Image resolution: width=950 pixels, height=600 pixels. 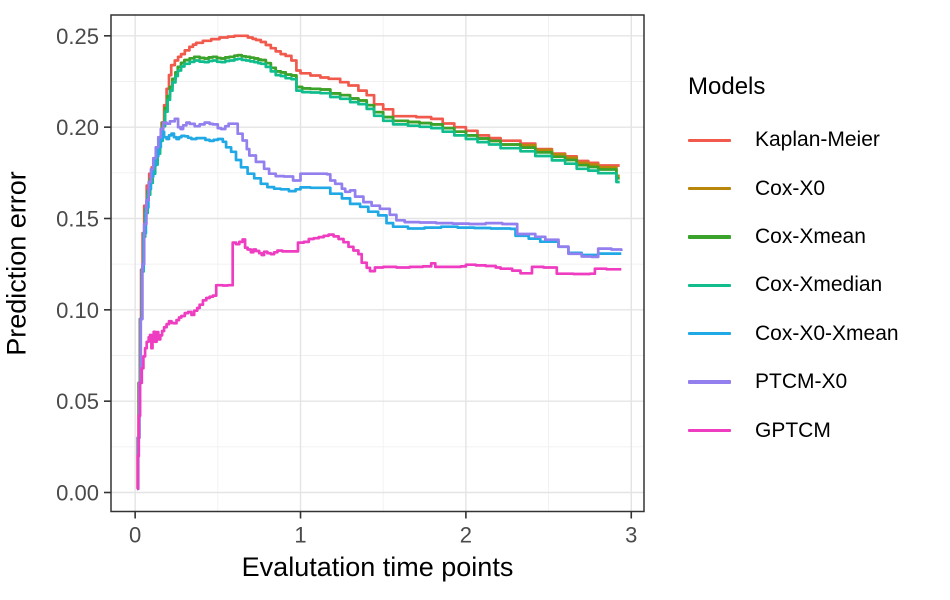 I want to click on legend-key-line-cox-xmedian, so click(x=709, y=285).